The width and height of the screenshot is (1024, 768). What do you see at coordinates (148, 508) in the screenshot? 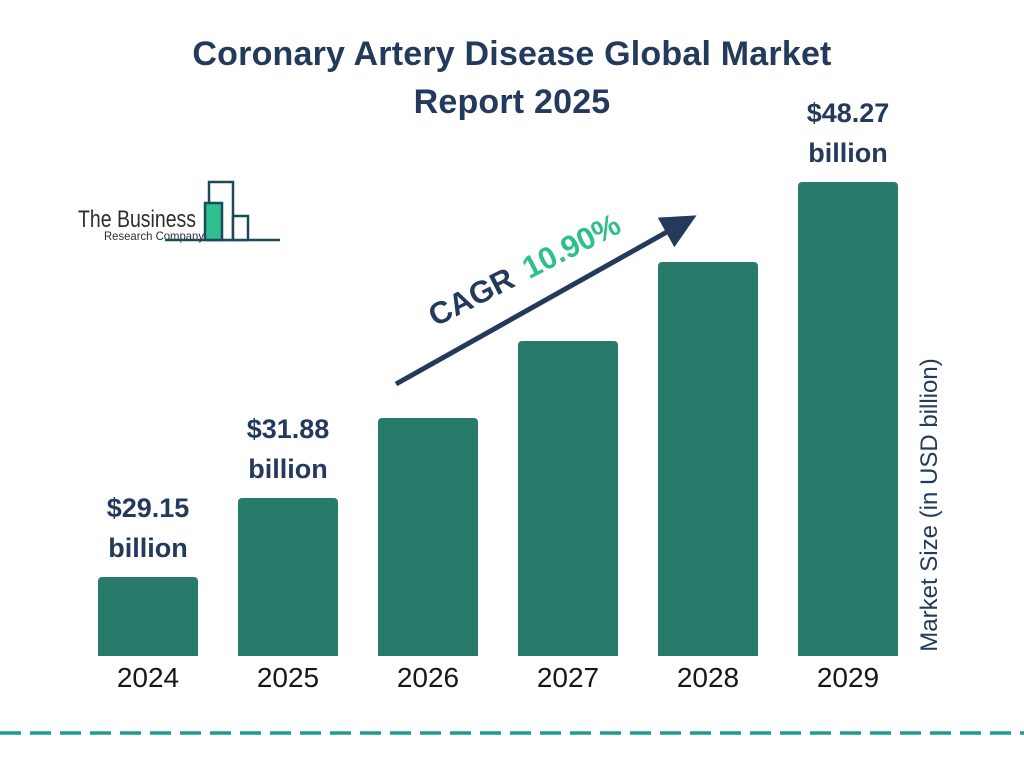
I see `value-amount: $29.15` at bounding box center [148, 508].